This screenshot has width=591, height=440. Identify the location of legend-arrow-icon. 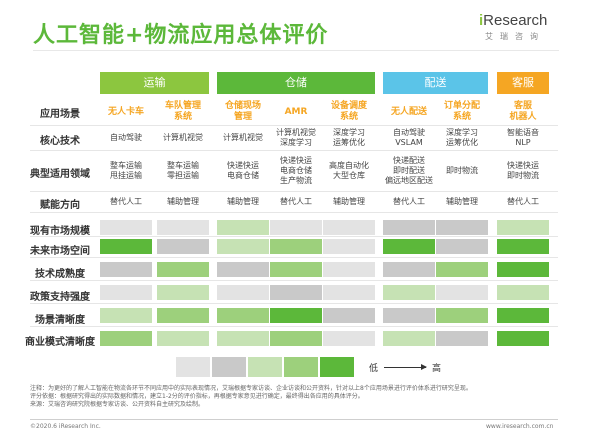
(405, 367).